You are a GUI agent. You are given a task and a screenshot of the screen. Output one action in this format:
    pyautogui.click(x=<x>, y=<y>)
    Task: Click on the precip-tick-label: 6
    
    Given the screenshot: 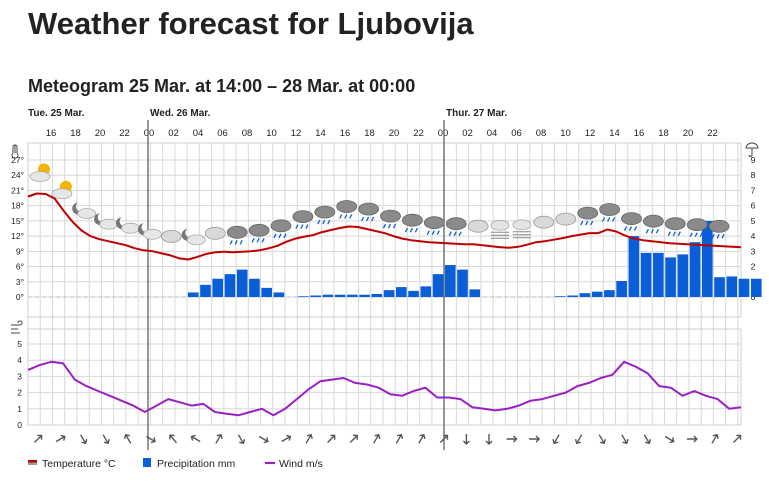 What is the action you would take?
    pyautogui.click(x=753, y=206)
    